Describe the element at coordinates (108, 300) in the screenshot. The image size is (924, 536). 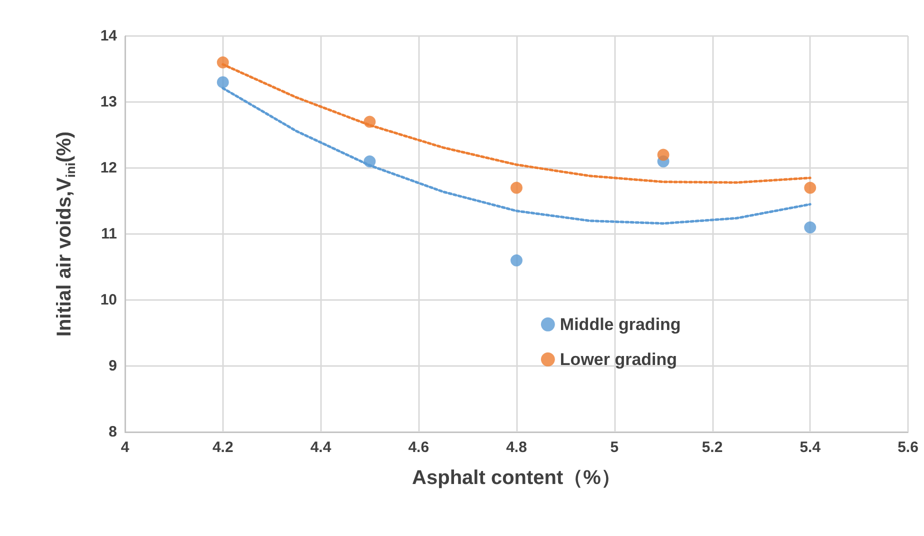
I see `y-tick-label: 10` at that location.